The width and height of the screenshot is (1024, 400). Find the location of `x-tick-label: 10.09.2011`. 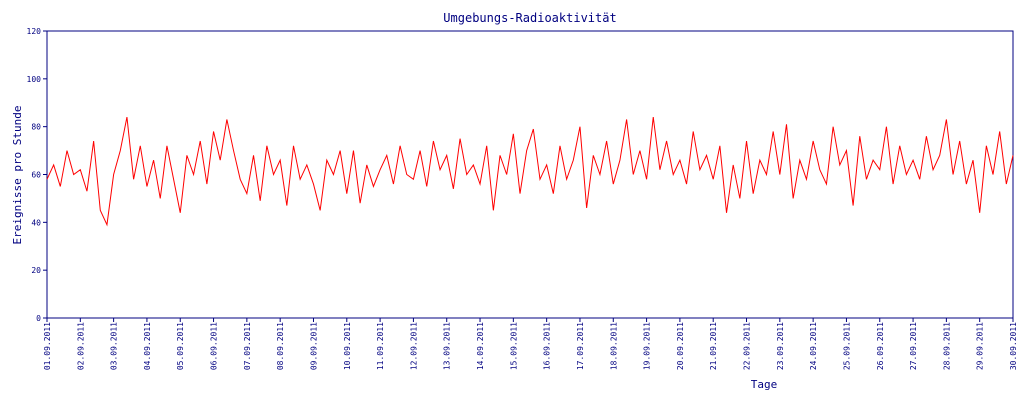

x-tick-label: 10.09.2011 is located at coordinates (347, 346).